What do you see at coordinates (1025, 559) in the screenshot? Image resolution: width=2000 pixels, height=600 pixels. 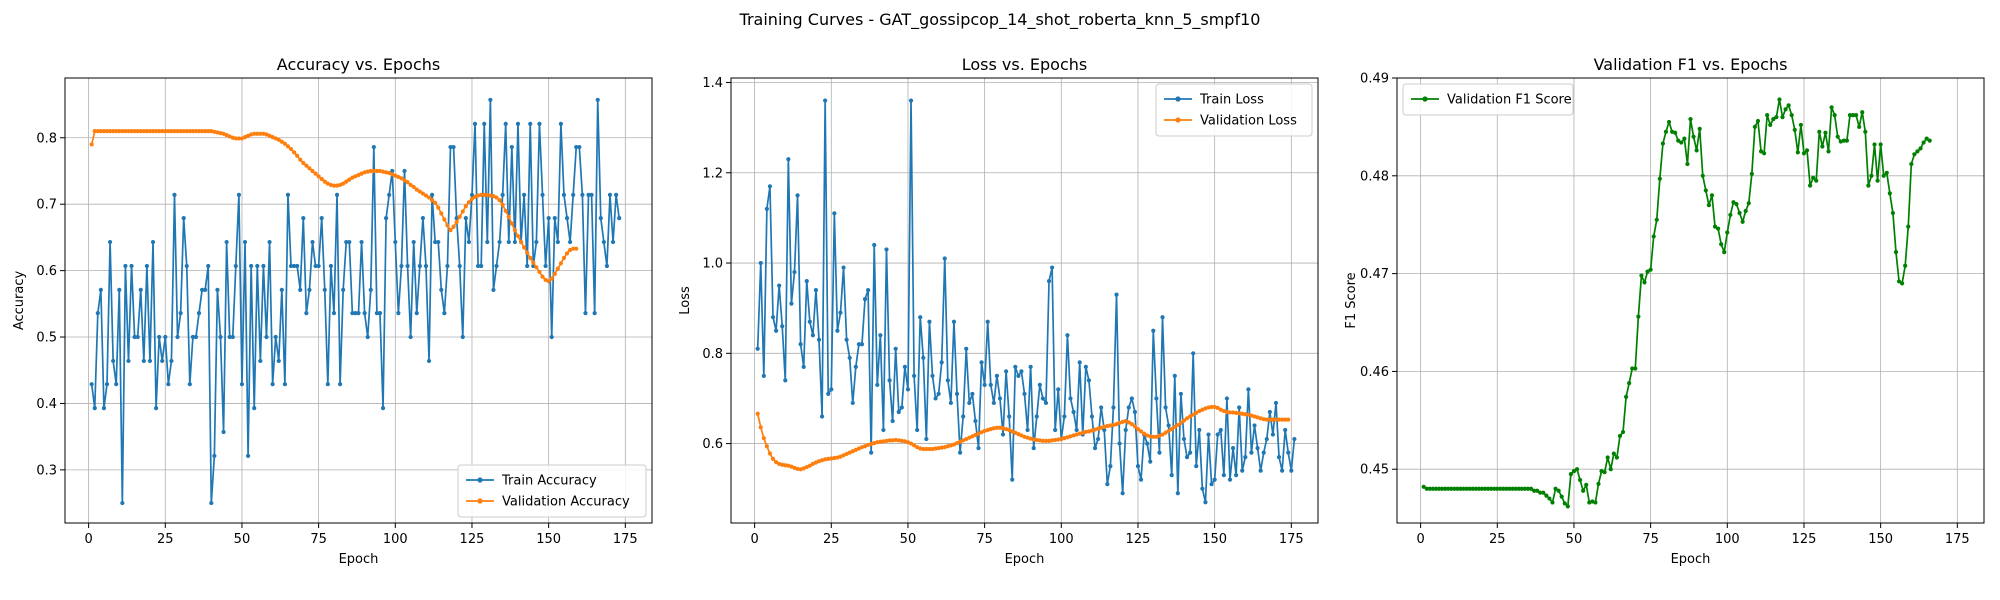 I see `x-axis-label: Epoch` at bounding box center [1025, 559].